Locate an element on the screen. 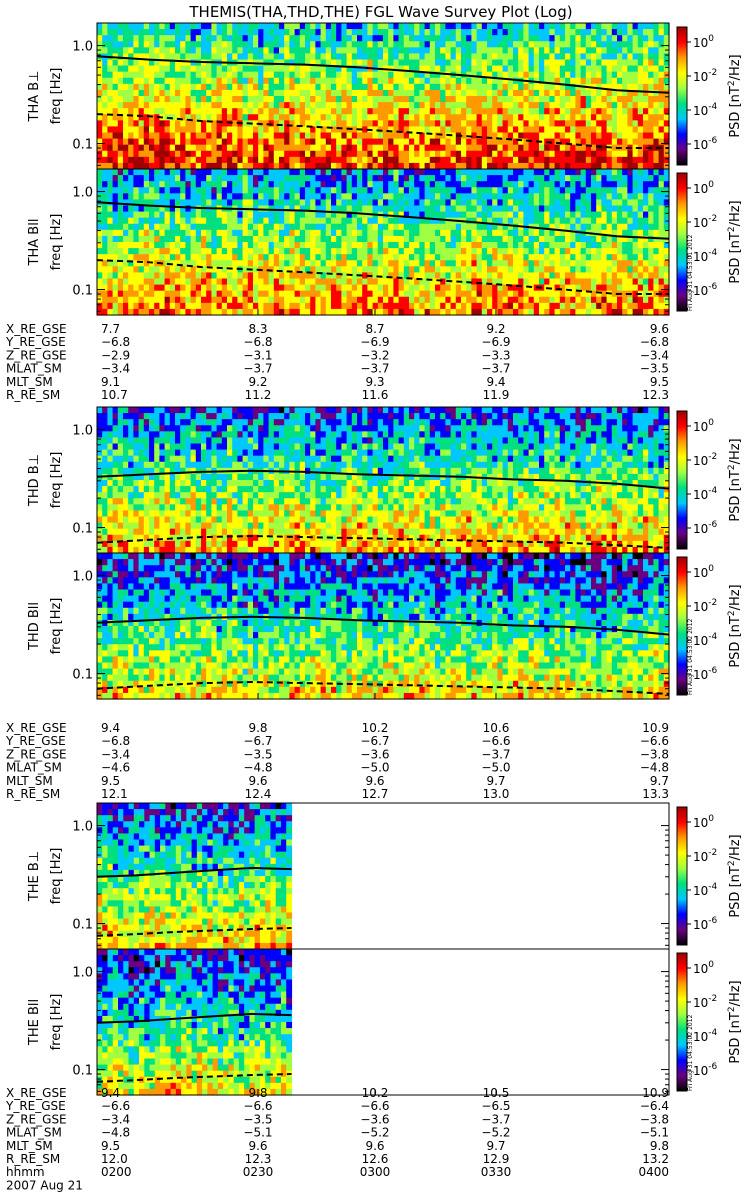 The width and height of the screenshot is (750, 1200). time-tick-label: 0400 is located at coordinates (653, 1172).